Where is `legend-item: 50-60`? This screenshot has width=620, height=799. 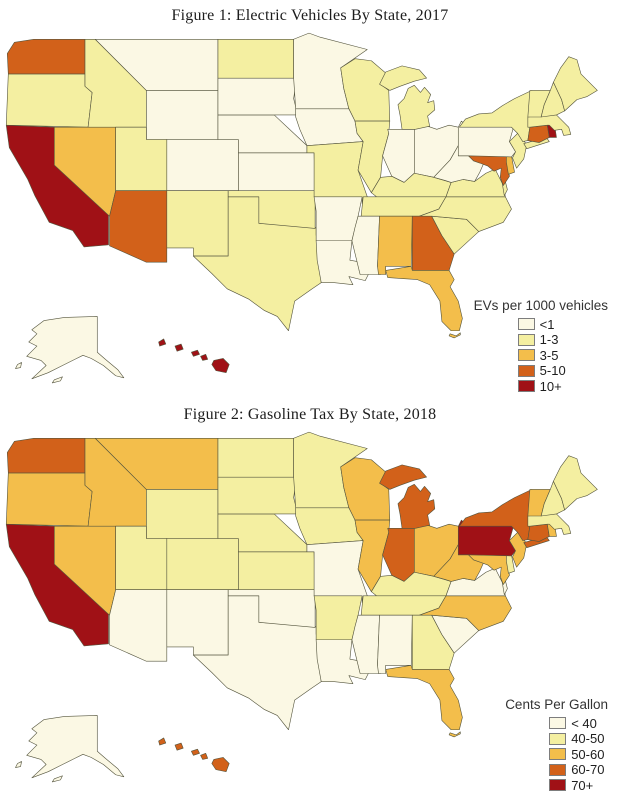
legend-item: 50-60 is located at coordinates (578, 755).